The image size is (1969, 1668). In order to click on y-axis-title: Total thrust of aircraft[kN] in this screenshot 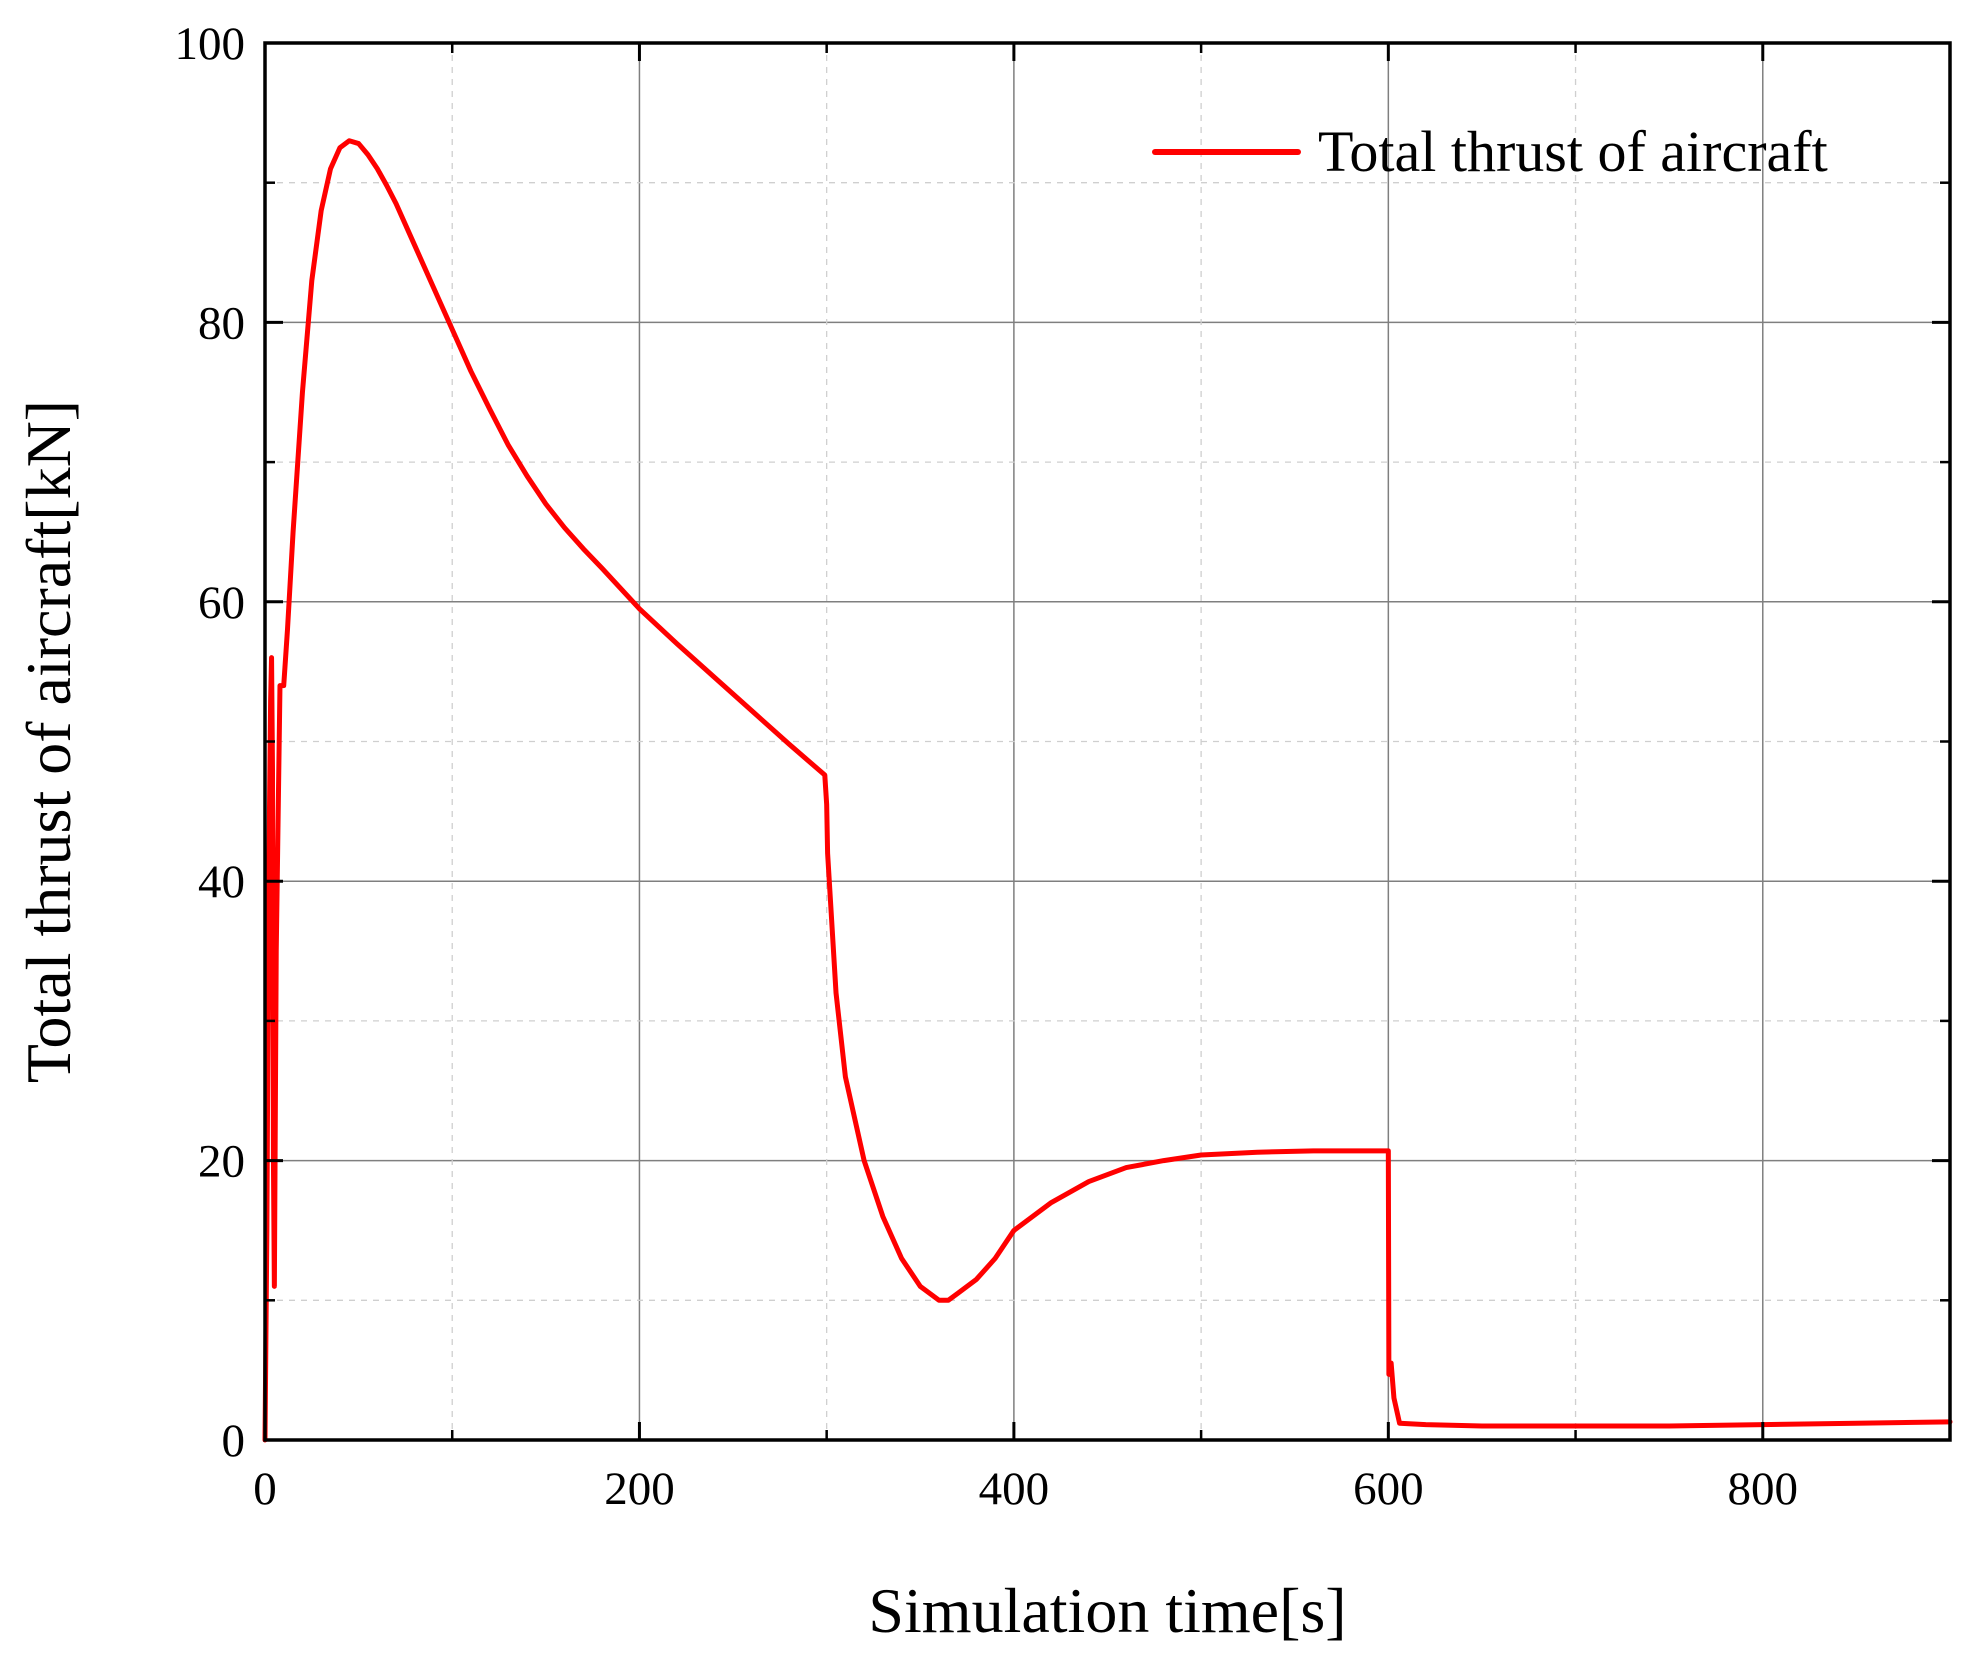, I will do `click(48, 741)`.